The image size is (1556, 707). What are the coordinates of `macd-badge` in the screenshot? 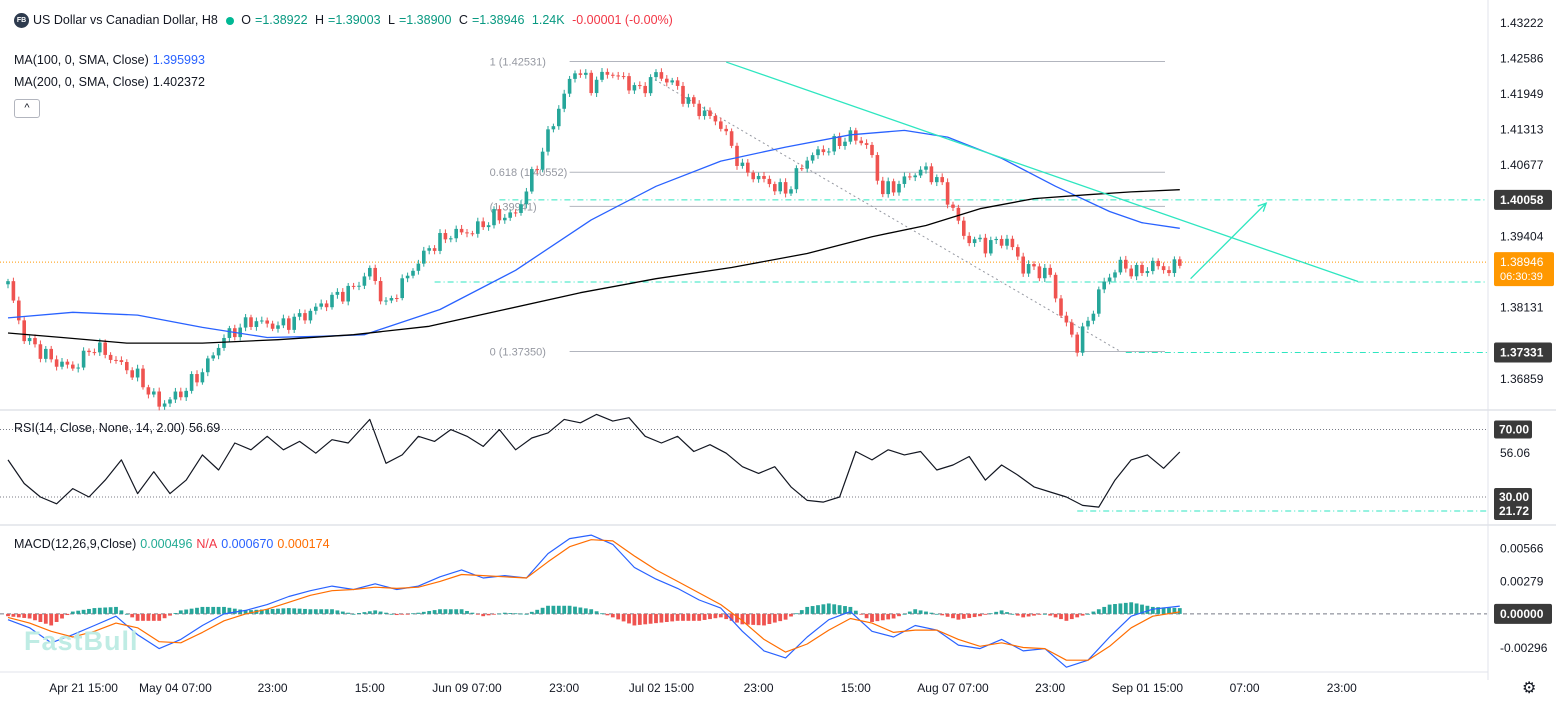 It's located at (1523, 613).